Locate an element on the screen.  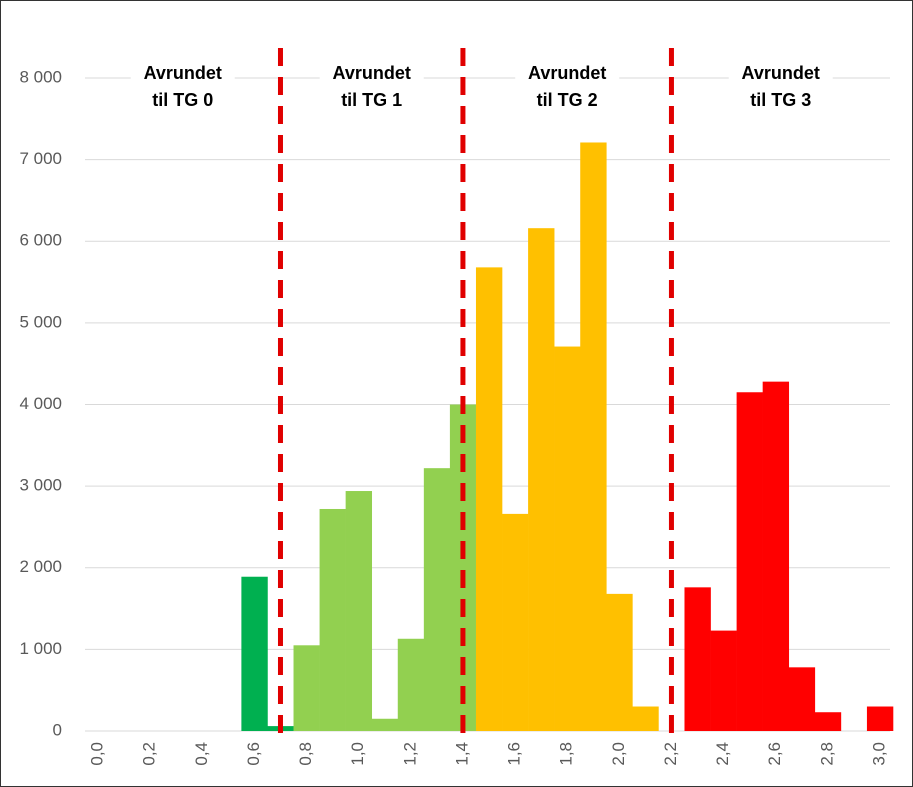
x-tick-label: 0,0 is located at coordinates (97, 754).